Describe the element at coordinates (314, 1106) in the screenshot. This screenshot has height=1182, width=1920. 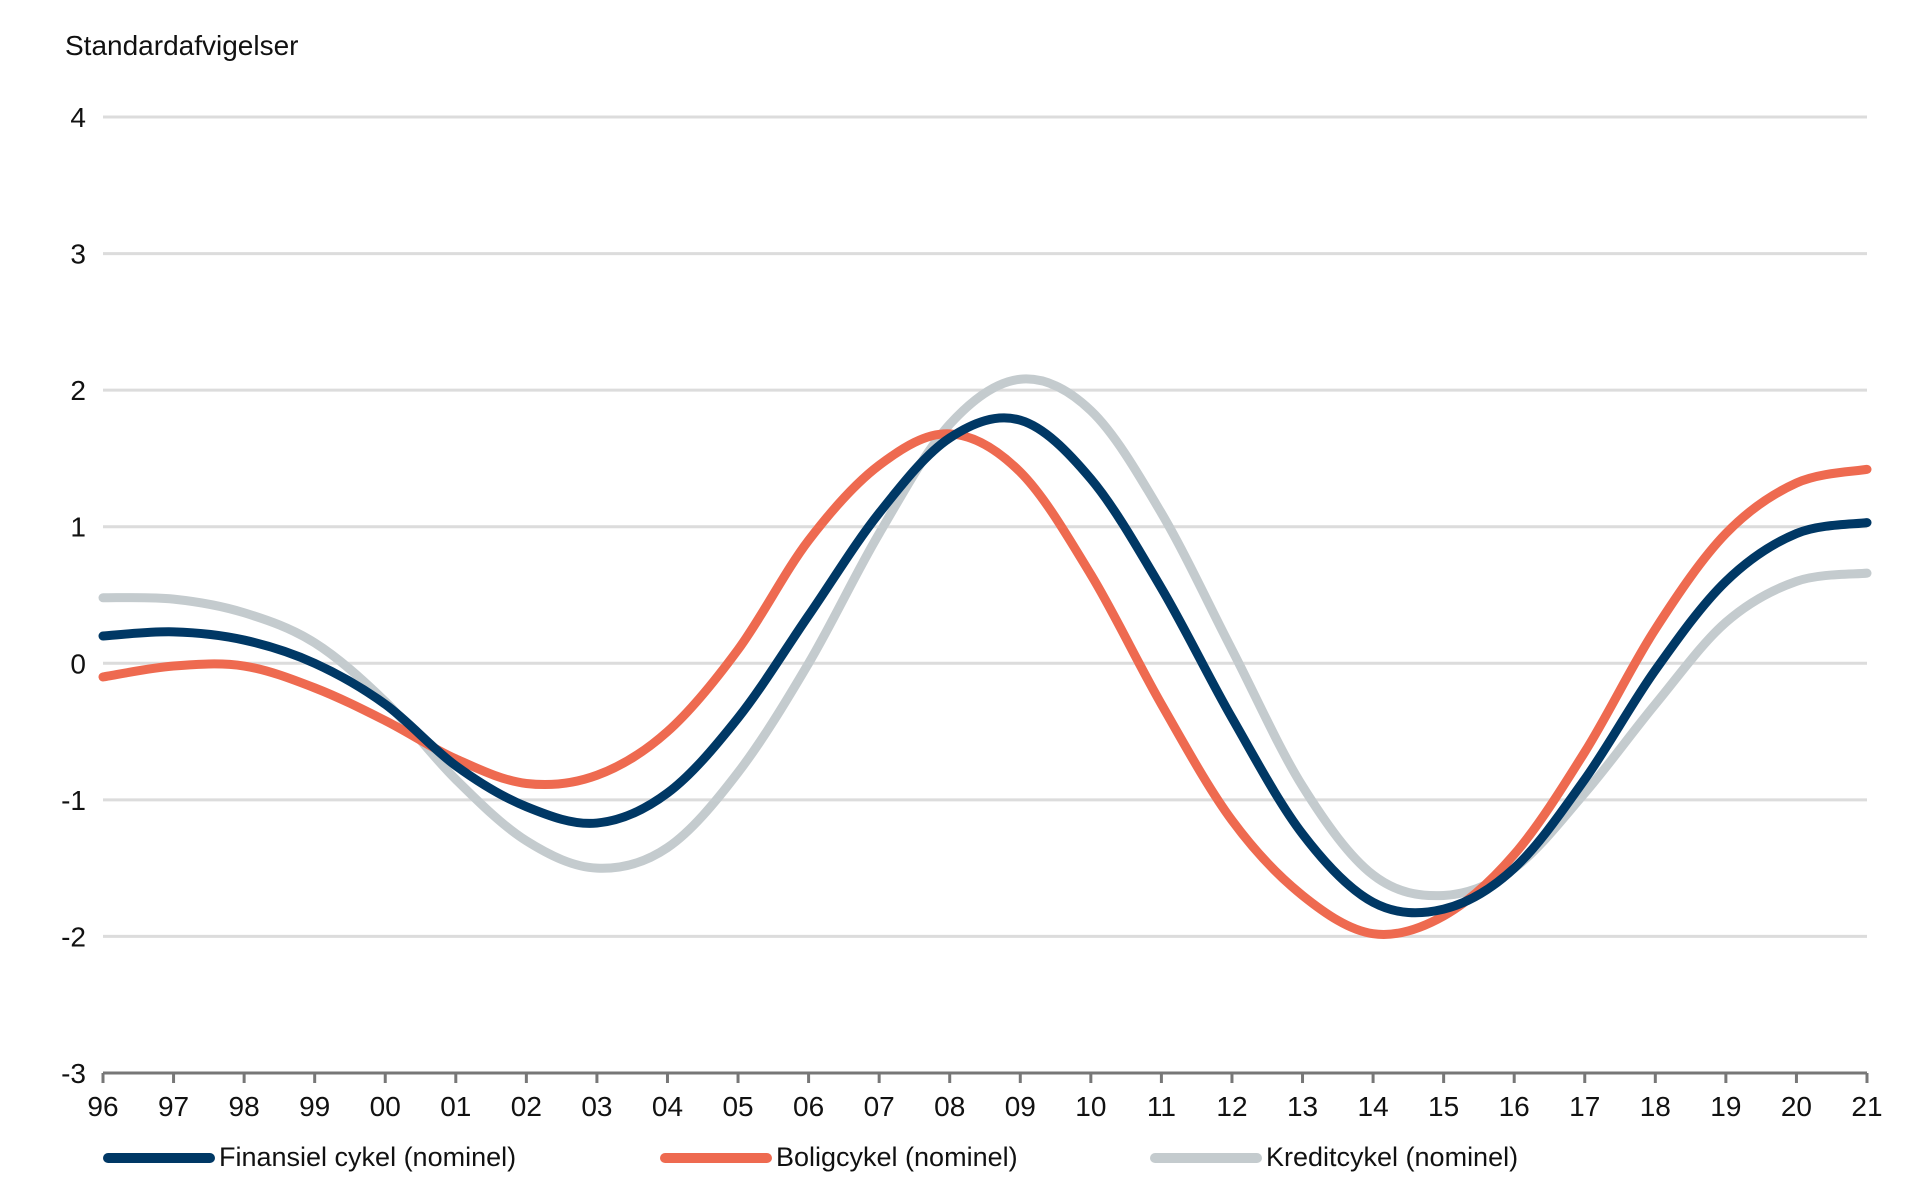
I see `x-tick-label: 99` at that location.